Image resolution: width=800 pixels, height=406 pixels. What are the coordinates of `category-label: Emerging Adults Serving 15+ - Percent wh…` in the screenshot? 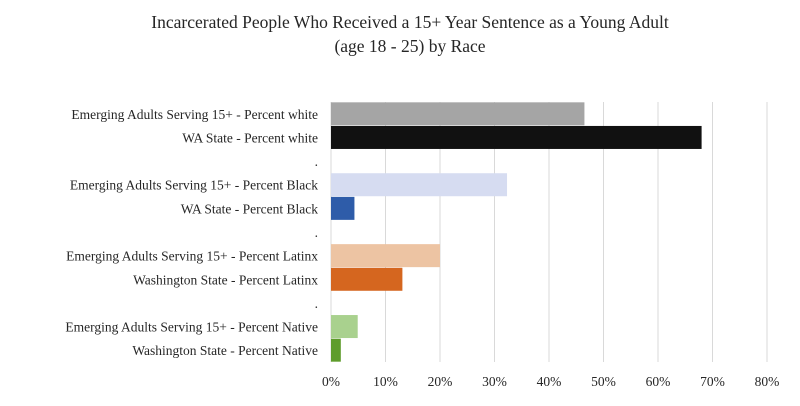 It's located at (194, 114).